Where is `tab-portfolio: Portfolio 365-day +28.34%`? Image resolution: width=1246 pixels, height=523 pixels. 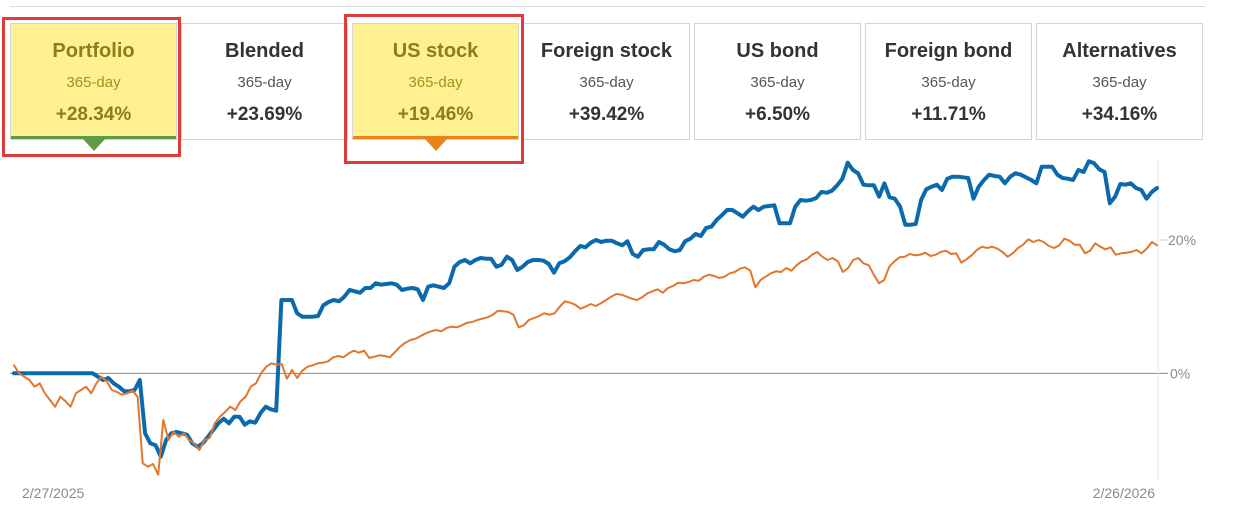
tab-portfolio: Portfolio 365-day +28.34% is located at coordinates (93, 87).